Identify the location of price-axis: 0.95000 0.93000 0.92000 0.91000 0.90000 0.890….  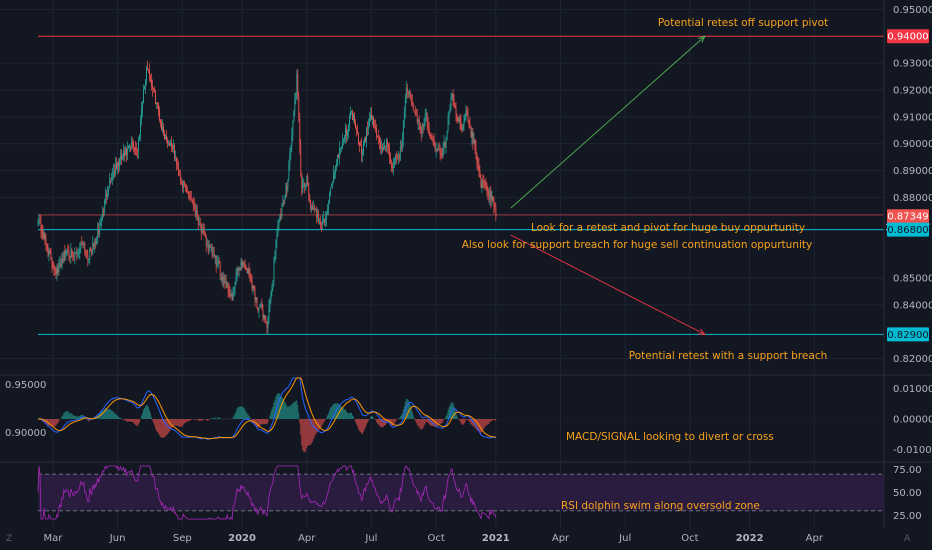
(909, 185).